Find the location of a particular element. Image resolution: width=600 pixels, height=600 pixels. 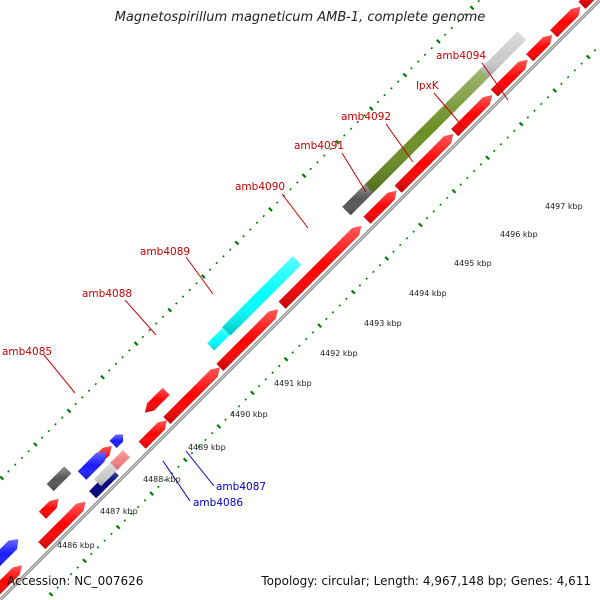

gene-label: amb4092 is located at coordinates (366, 117).